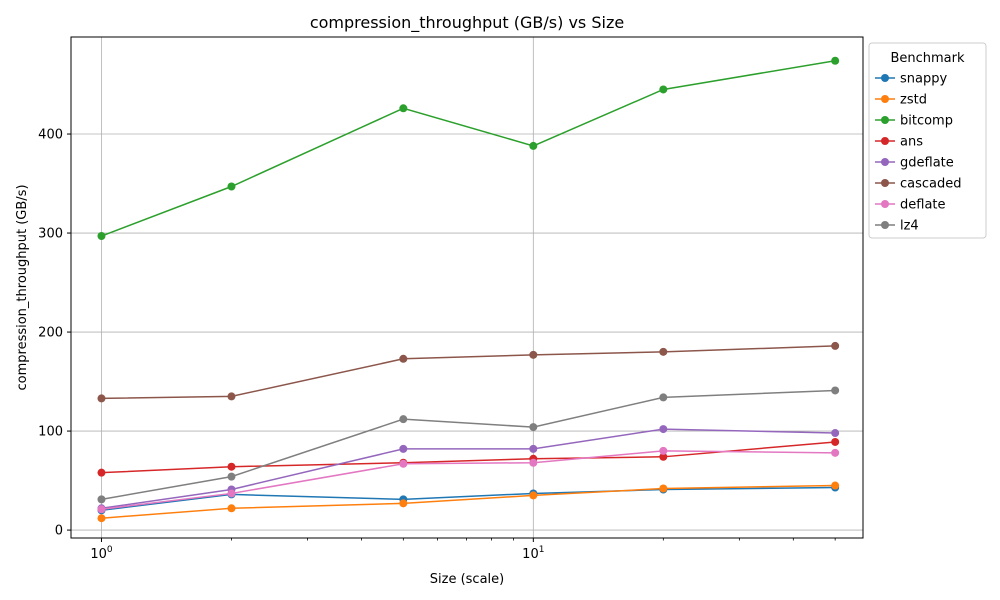  I want to click on series-ans, so click(468, 457).